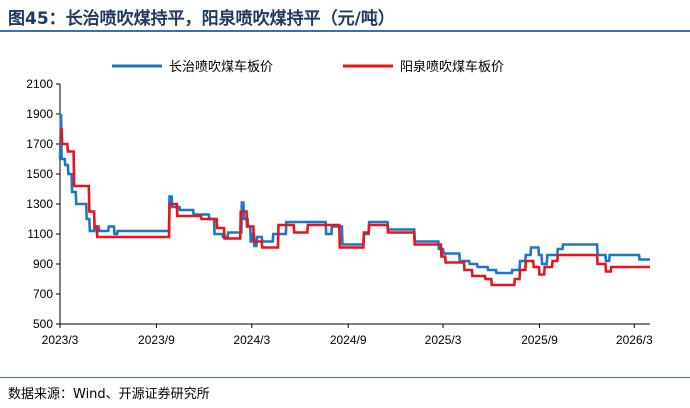 Image resolution: width=690 pixels, height=408 pixels. What do you see at coordinates (634, 340) in the screenshot?
I see `x-tick-label: 2026/3` at bounding box center [634, 340].